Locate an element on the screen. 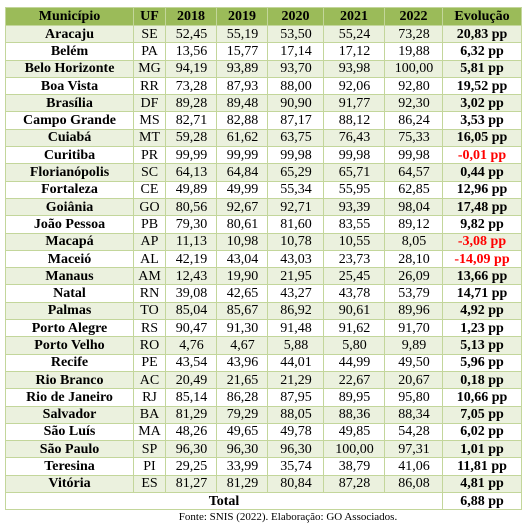 The height and width of the screenshot is (523, 531). value-cell: 82,88 is located at coordinates (242, 120).